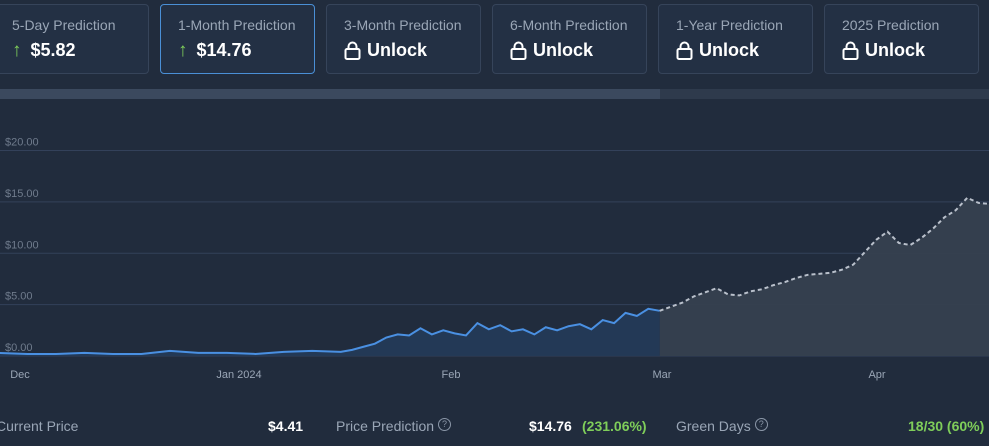 This screenshot has height=446, width=989. I want to click on price-prediction-label: Price Prediction, so click(385, 426).